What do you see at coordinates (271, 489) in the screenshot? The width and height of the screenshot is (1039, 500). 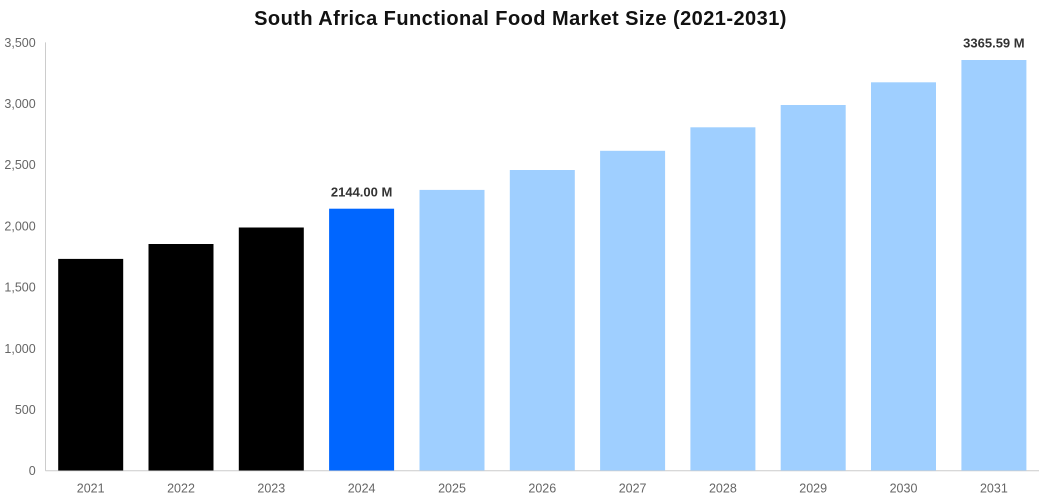 I see `svg-text: 2023` at bounding box center [271, 489].